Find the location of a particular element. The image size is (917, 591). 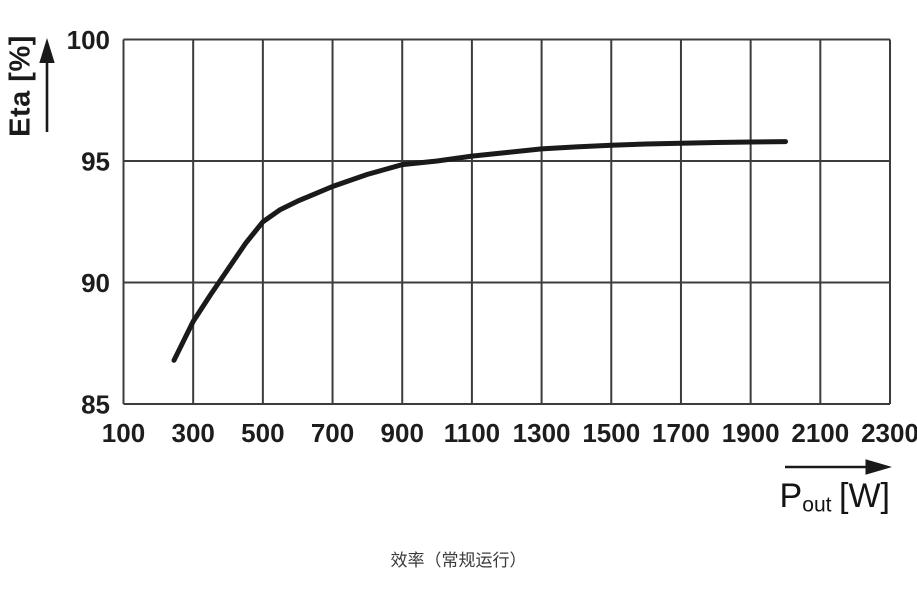

x-tick-label: 2100 is located at coordinates (820, 433).